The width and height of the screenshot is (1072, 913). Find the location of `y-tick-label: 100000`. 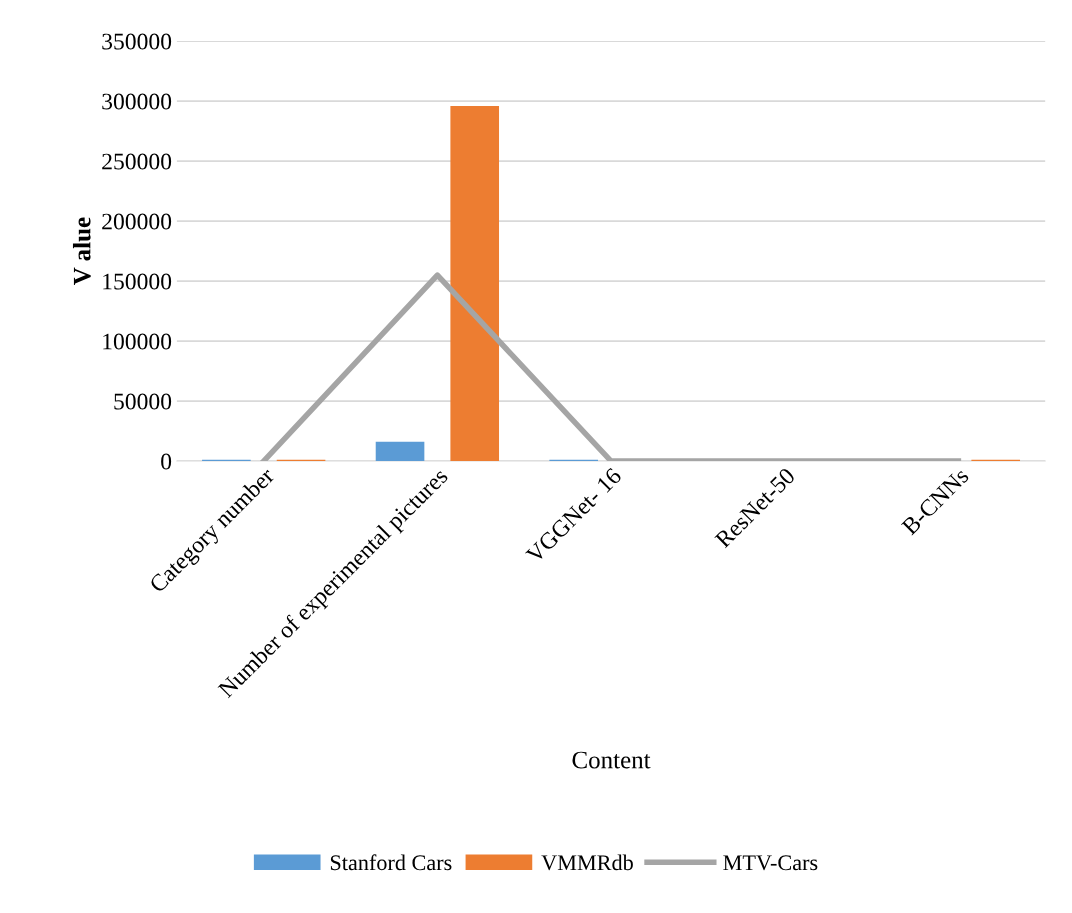

y-tick-label: 100000 is located at coordinates (137, 341).